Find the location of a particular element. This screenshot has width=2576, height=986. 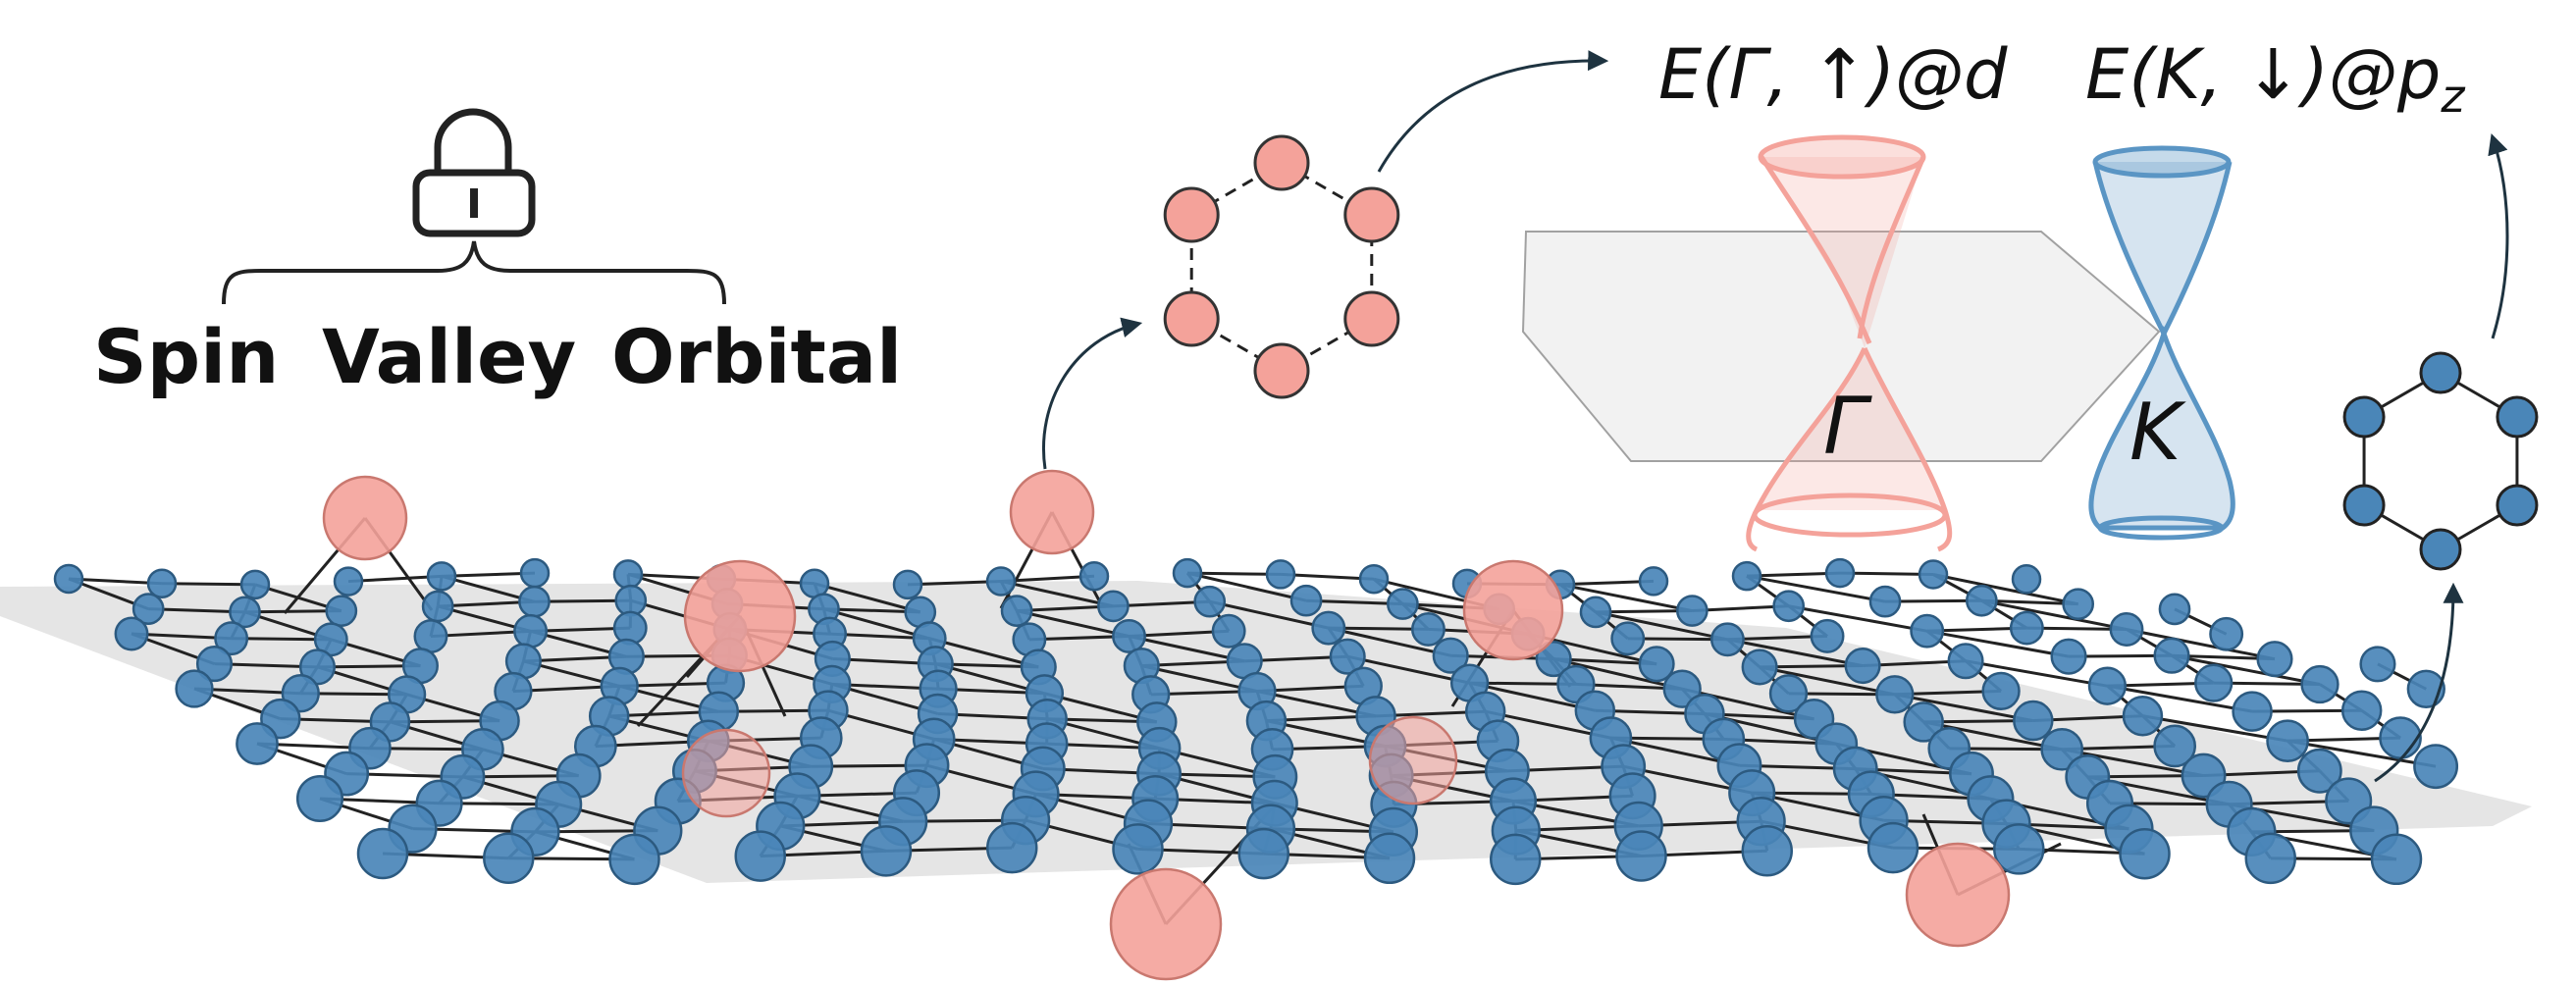

brillouin-zone-plane is located at coordinates (1841, 346).